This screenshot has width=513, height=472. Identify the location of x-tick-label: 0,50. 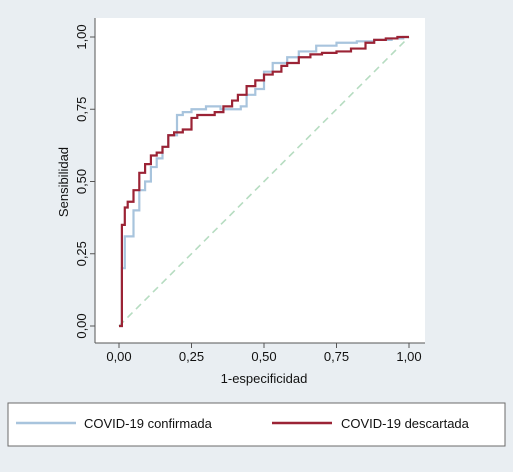
(263, 356).